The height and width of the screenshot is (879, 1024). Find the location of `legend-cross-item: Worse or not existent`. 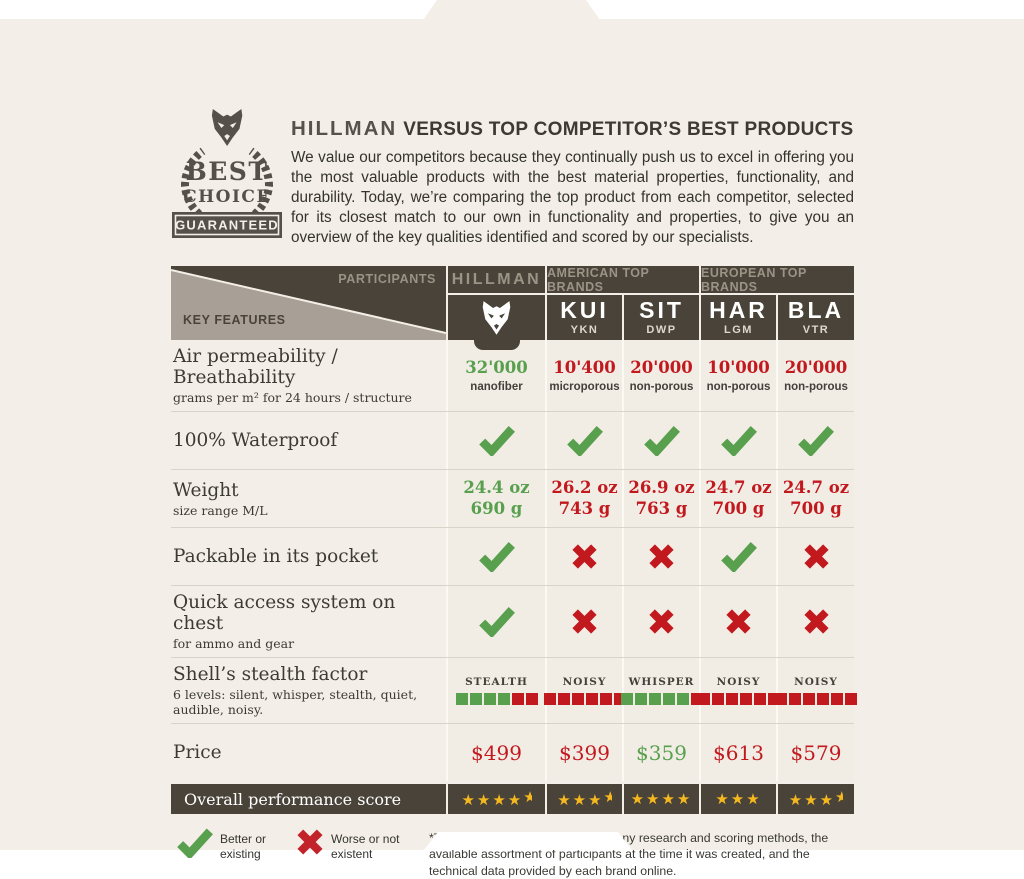

legend-cross-item: Worse or not existent is located at coordinates (349, 844).